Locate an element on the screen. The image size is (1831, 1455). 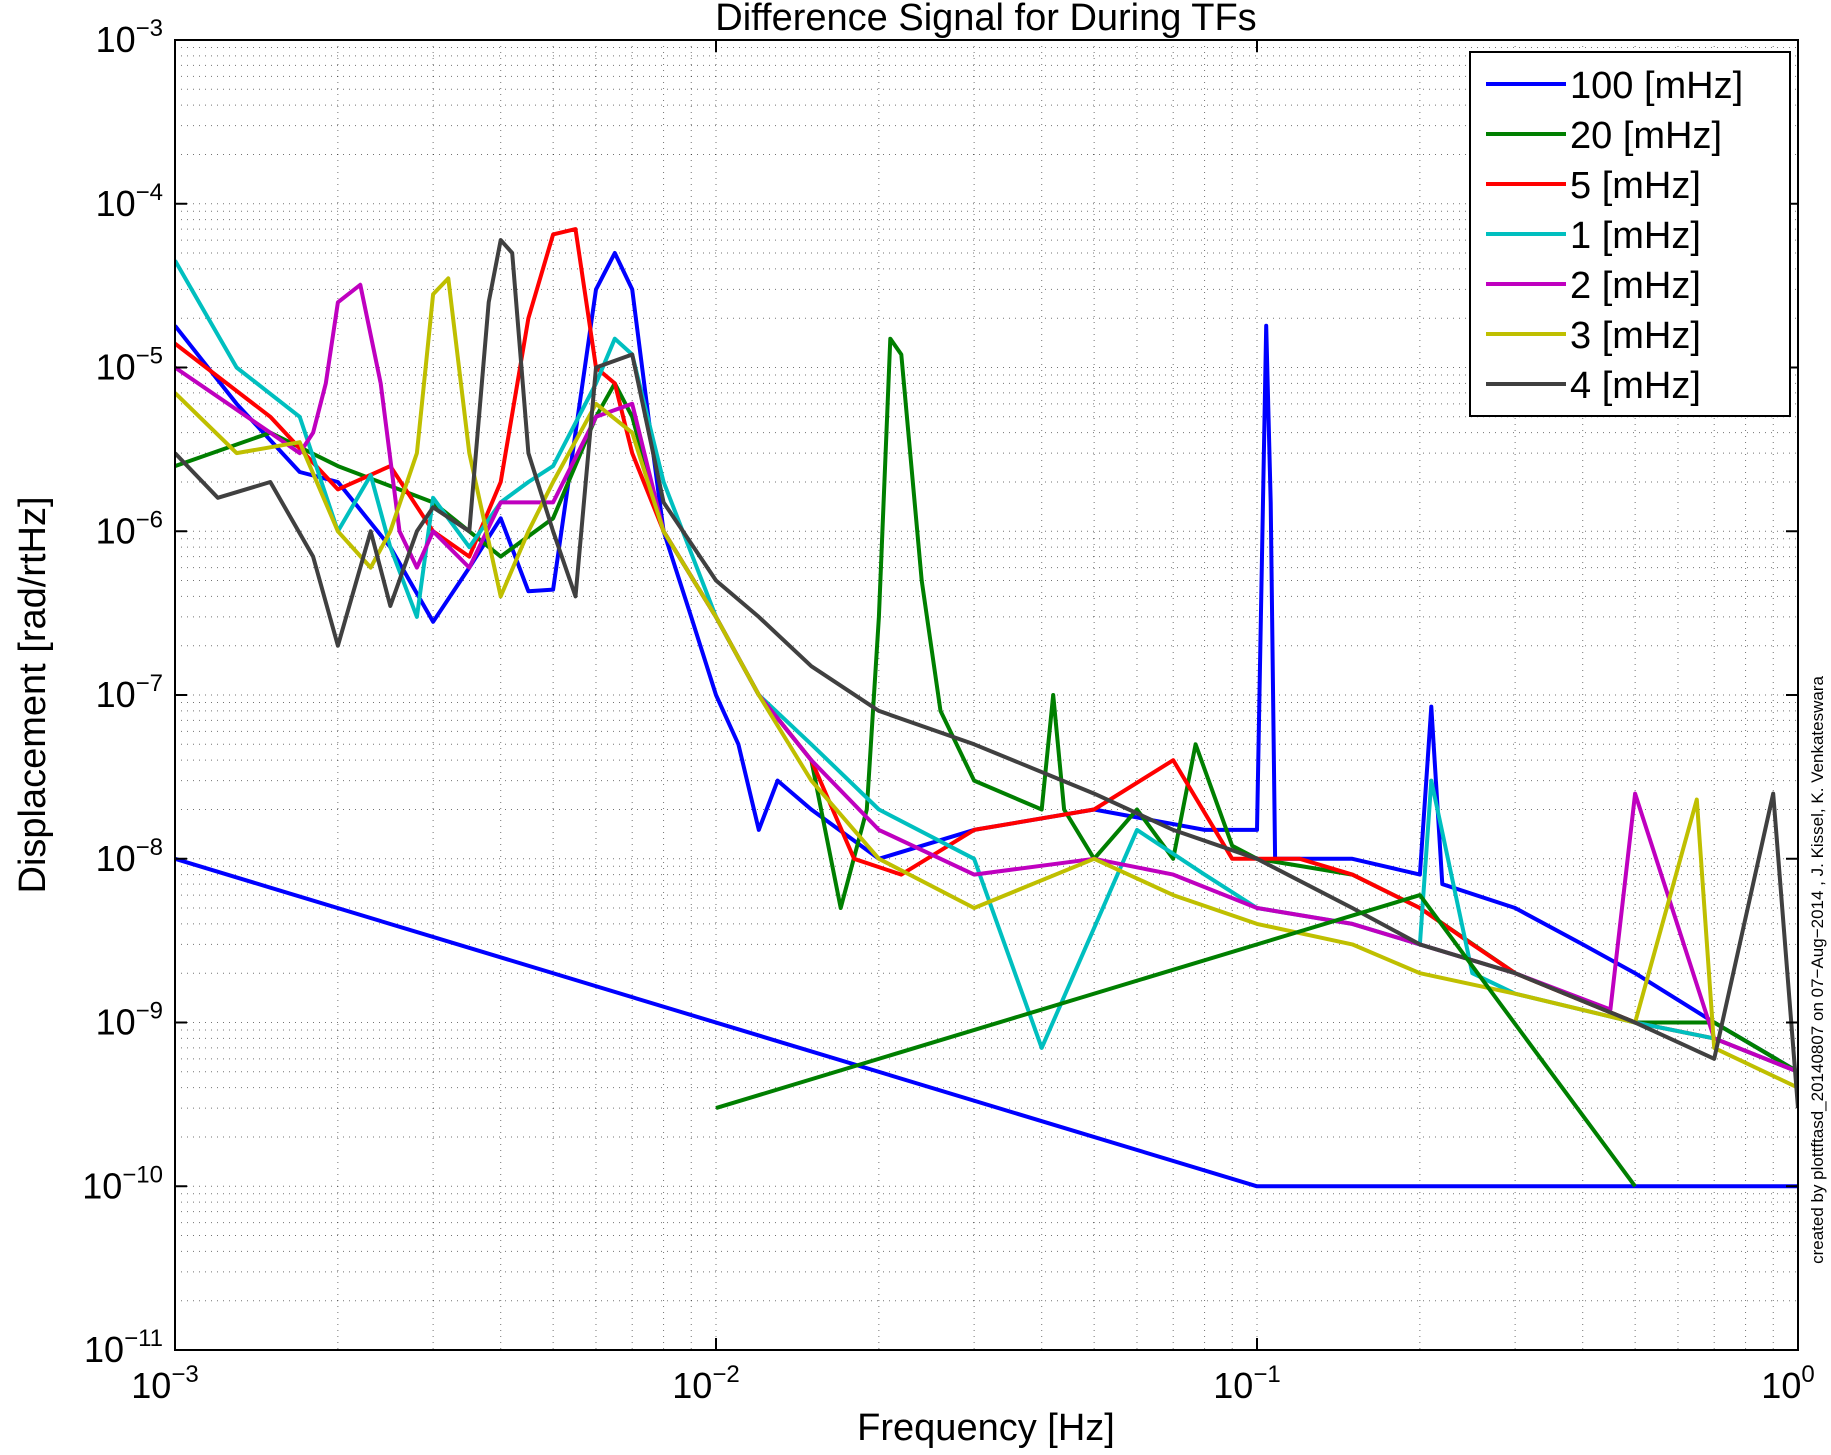
legend-label: 20 [mHz] is located at coordinates (1646, 136).